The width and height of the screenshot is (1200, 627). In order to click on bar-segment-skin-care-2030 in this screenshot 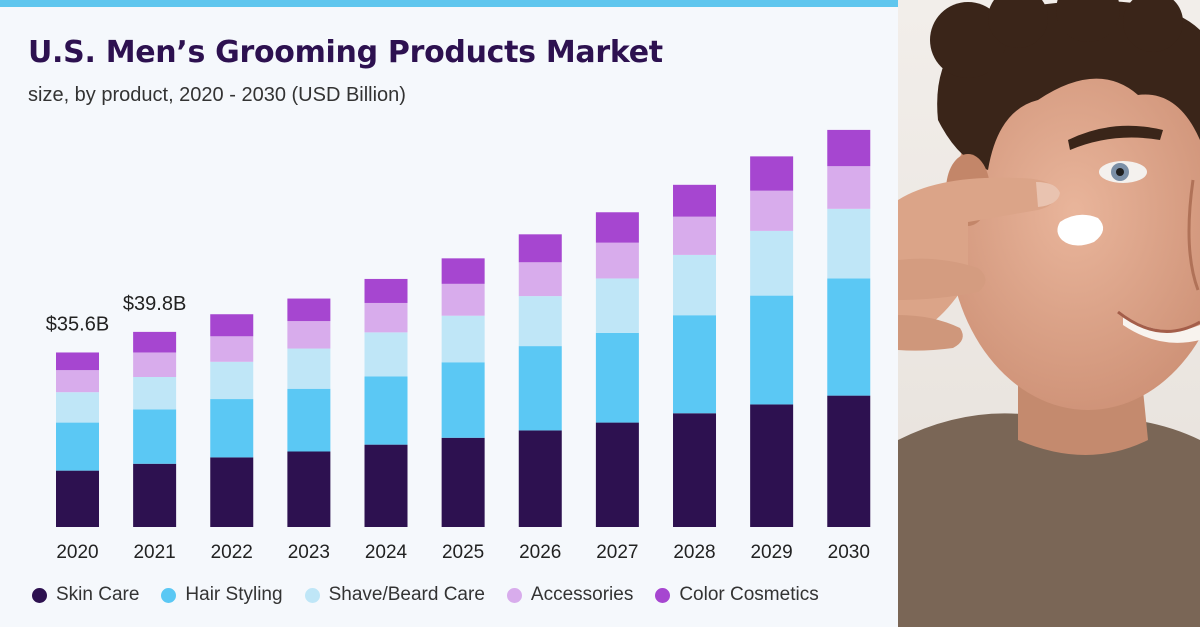, I will do `click(849, 461)`.